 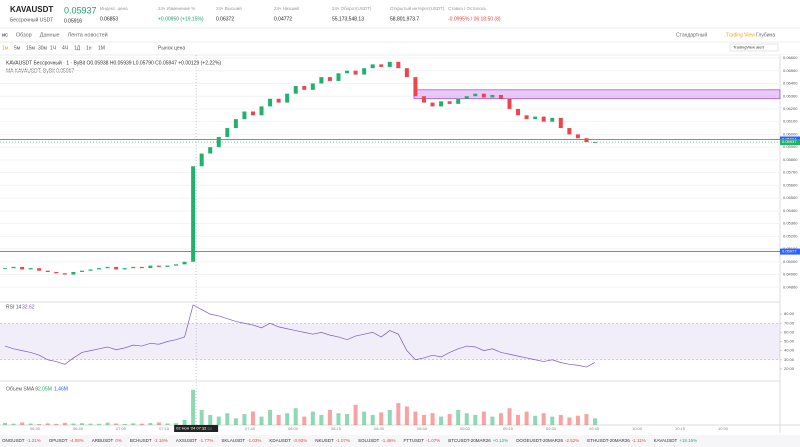 What do you see at coordinates (539, 440) in the screenshot?
I see `ticker-name: DOGEUSDT-20MAR26` at bounding box center [539, 440].